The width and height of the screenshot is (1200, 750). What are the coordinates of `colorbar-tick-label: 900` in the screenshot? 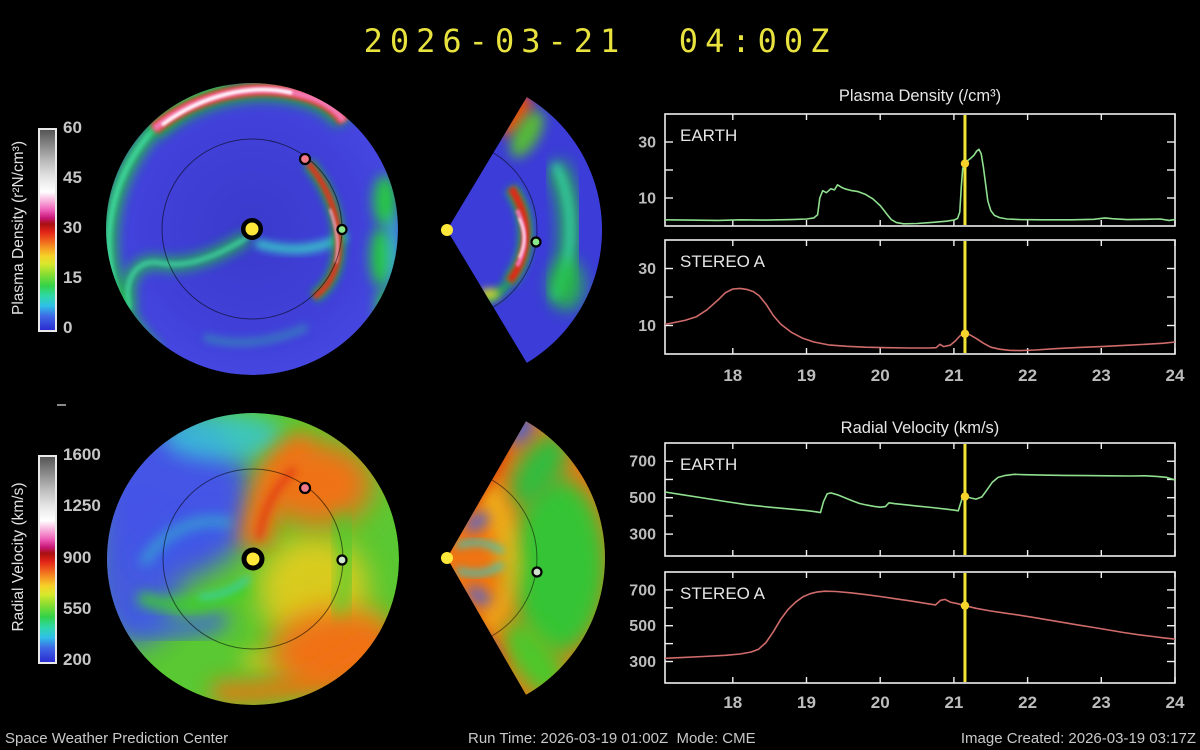 It's located at (77, 557).